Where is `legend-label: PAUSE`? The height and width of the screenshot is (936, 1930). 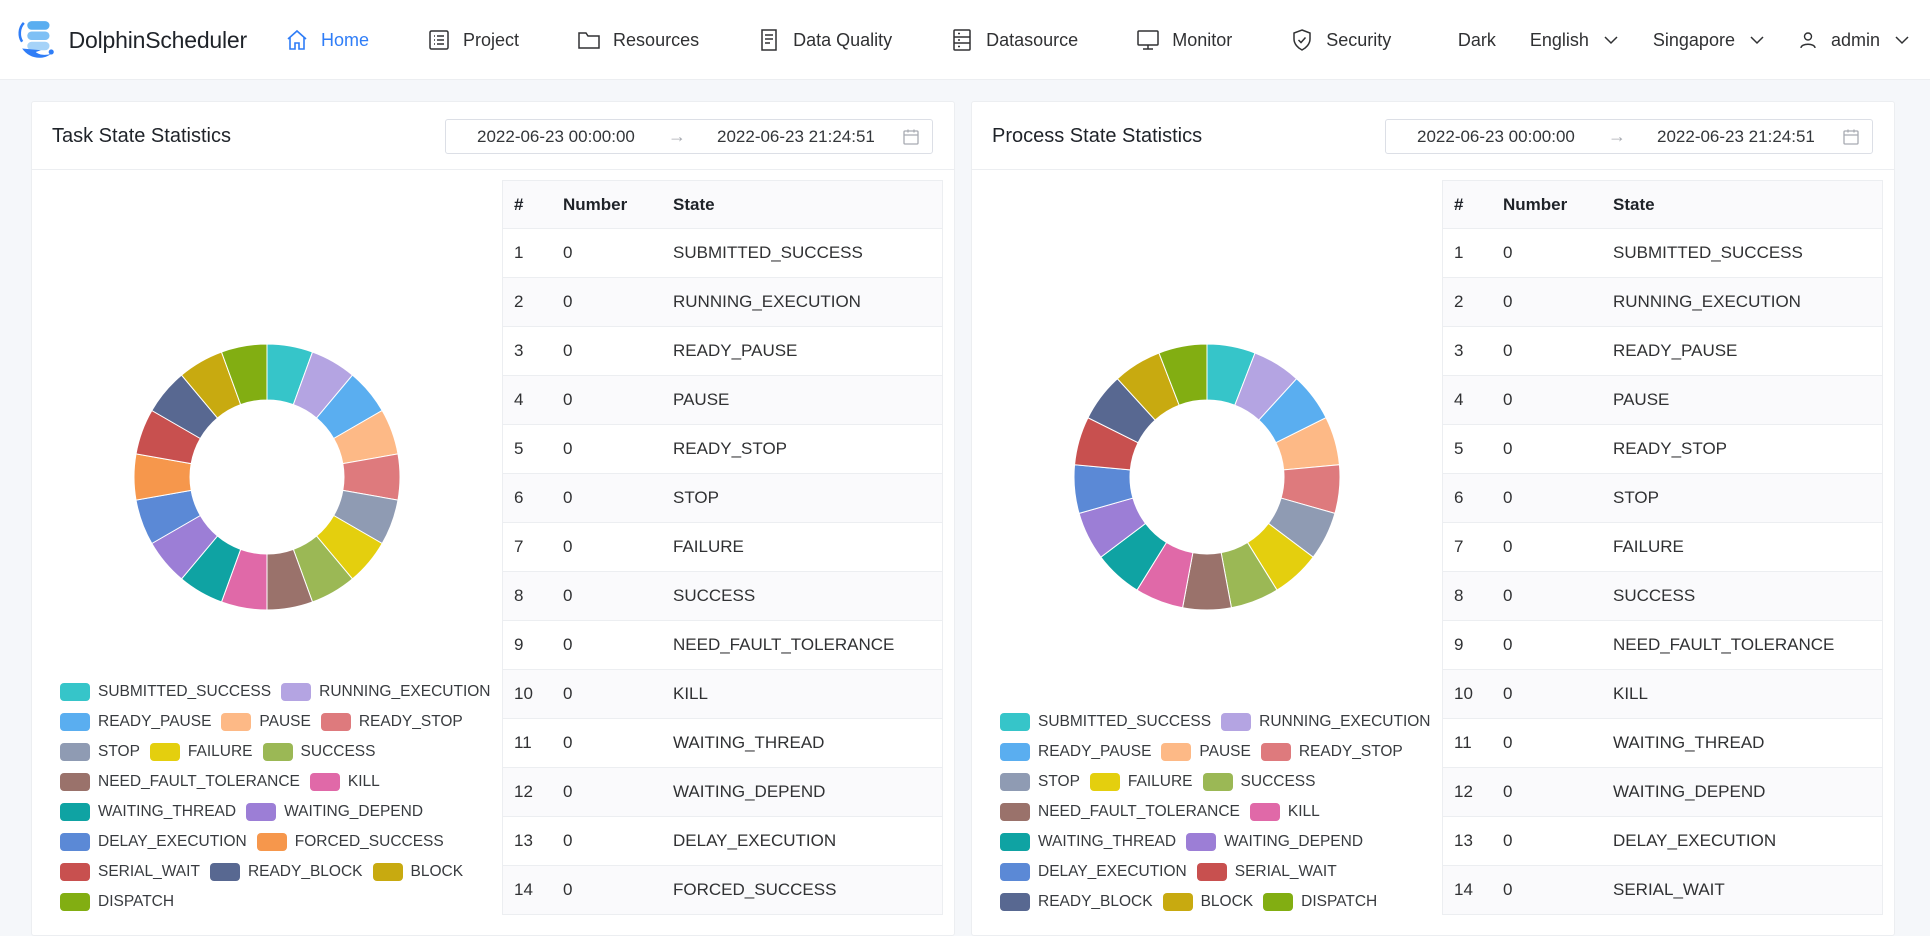 legend-label: PAUSE is located at coordinates (1225, 751).